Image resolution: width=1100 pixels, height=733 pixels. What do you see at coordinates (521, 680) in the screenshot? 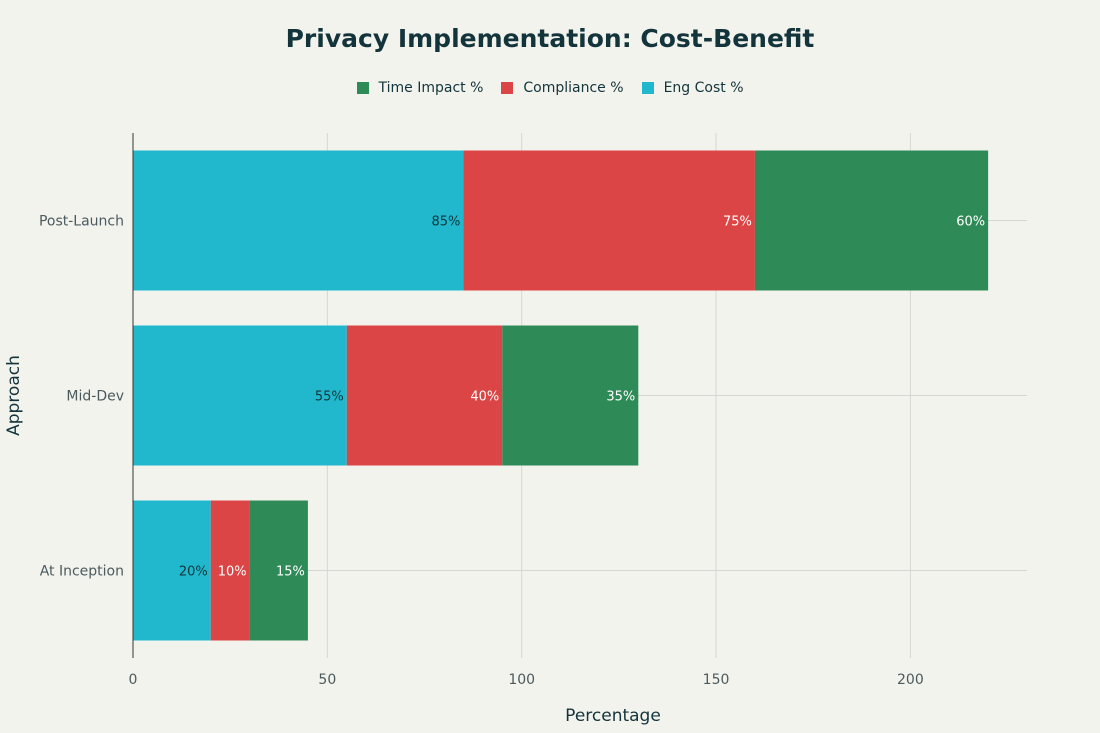
I see `x-tick-label: 100` at bounding box center [521, 680].